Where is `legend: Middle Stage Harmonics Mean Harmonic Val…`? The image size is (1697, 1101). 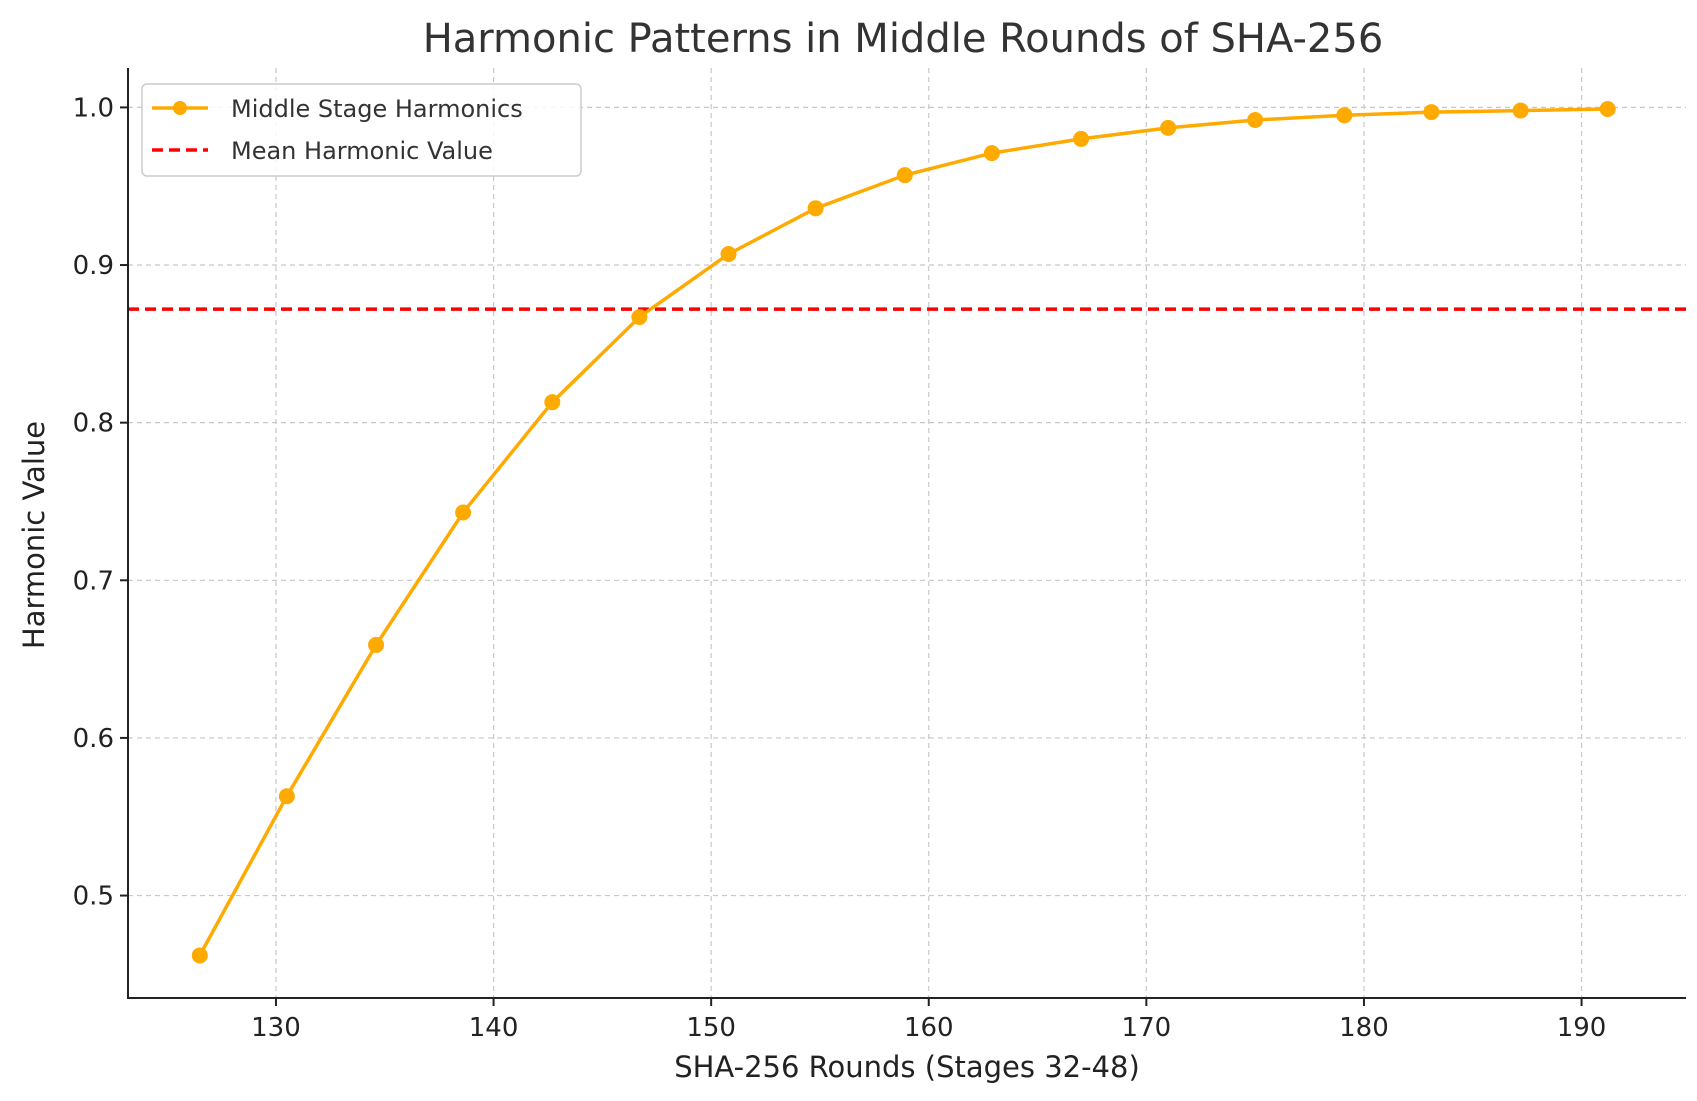 legend: Middle Stage Harmonics Mean Harmonic Val… is located at coordinates (361, 130).